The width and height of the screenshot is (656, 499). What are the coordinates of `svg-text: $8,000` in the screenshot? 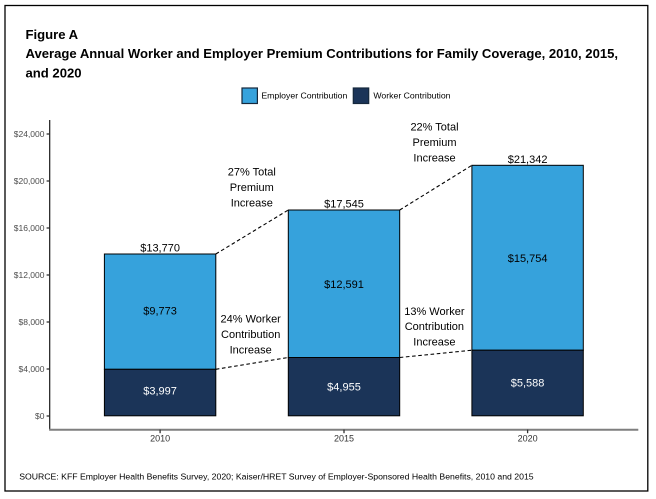 It's located at (32, 322).